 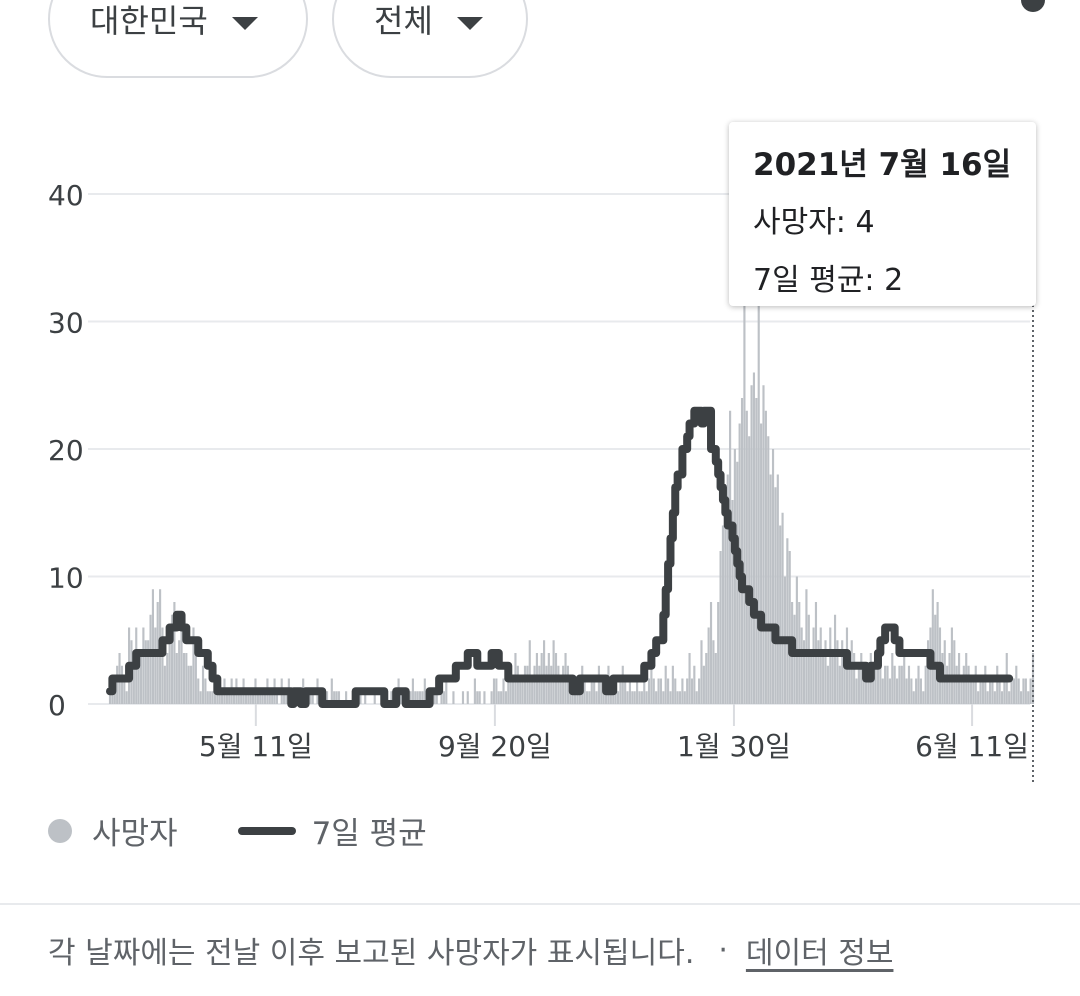 What do you see at coordinates (135, 834) in the screenshot?
I see `deaths-legend-label: 사망자` at bounding box center [135, 834].